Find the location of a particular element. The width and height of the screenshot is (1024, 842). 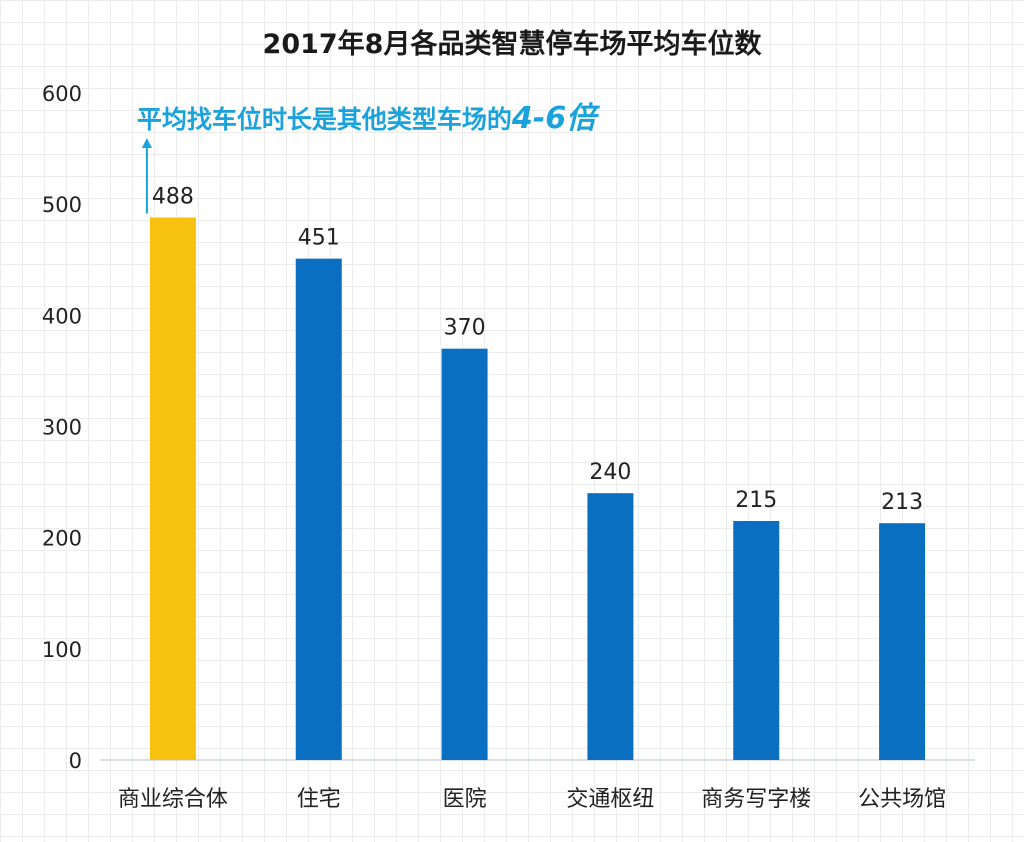

x-tick-label: 医院 is located at coordinates (465, 799).